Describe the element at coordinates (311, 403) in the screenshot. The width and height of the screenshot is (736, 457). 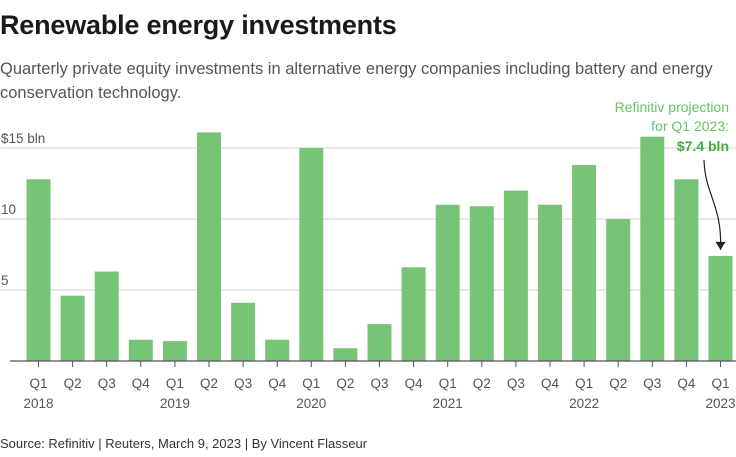
I see `x-year-label: 2020` at that location.